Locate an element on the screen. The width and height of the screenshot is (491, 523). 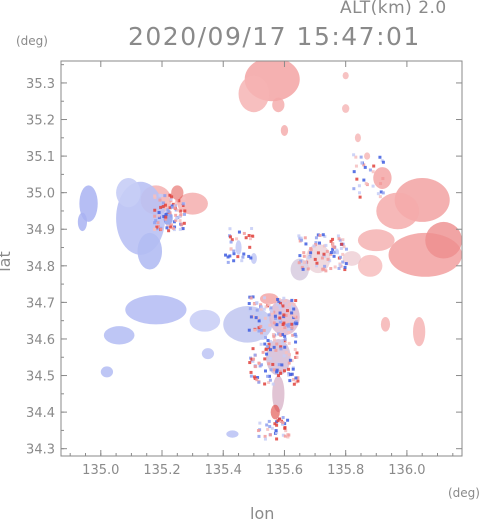
y-tick-label: 34.6 is located at coordinates (40, 340).